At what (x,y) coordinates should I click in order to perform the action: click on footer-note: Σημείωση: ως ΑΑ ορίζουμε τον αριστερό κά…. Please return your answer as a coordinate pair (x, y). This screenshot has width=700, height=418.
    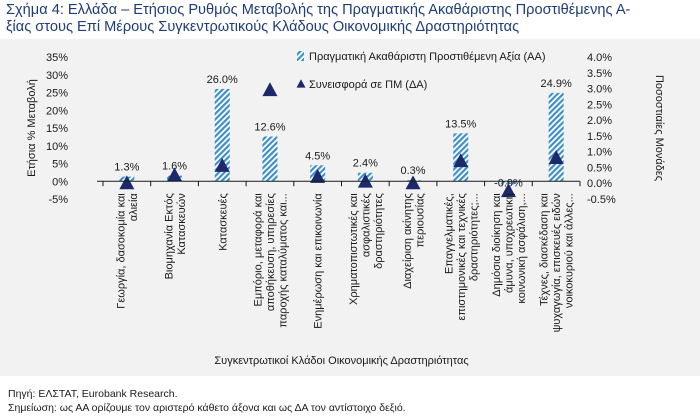
    Looking at the image, I should click on (207, 408).